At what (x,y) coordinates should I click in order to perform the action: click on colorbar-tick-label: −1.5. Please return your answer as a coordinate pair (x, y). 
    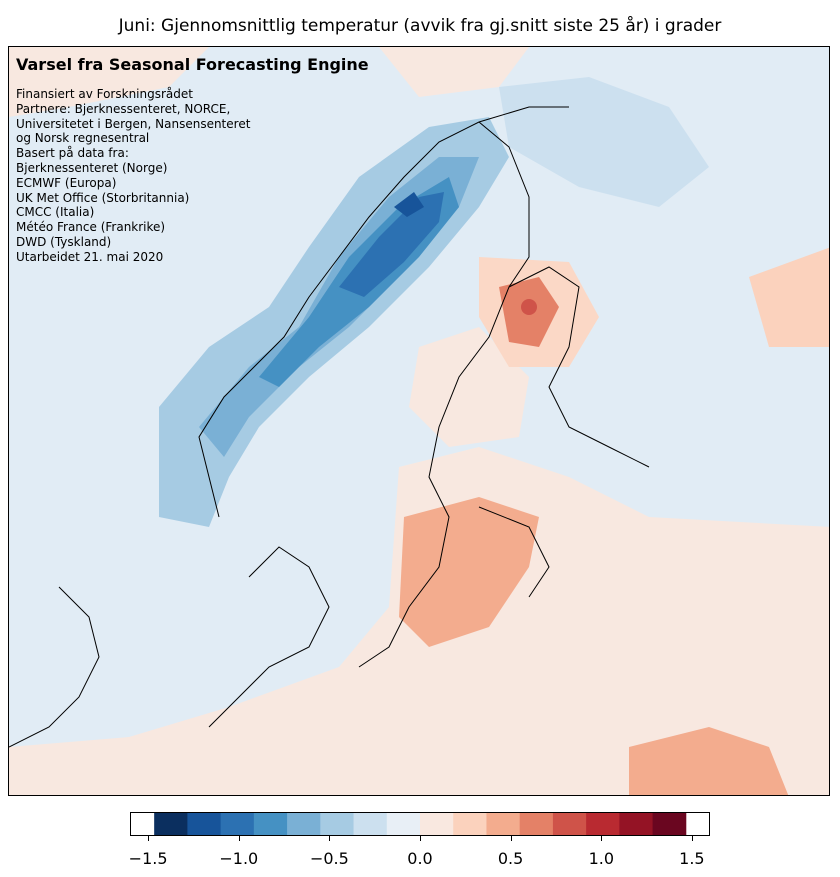
    Looking at the image, I should click on (148, 858).